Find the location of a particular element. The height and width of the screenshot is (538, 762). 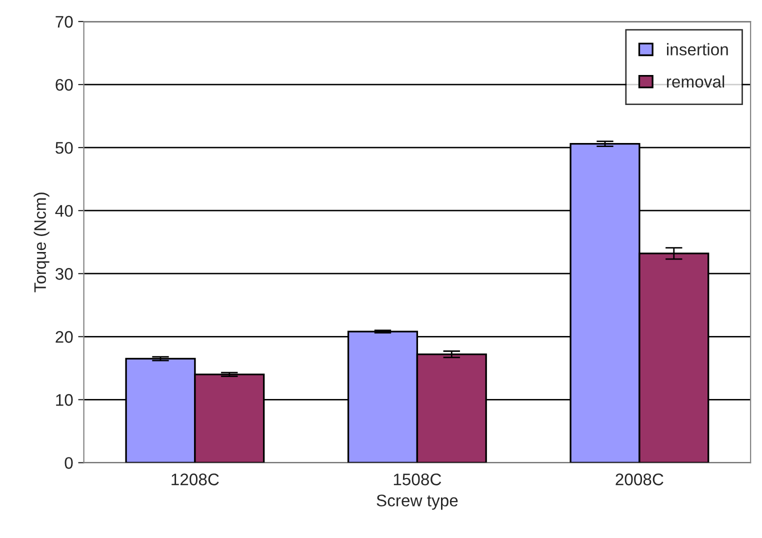

y-tick-label: 20 is located at coordinates (64, 337).